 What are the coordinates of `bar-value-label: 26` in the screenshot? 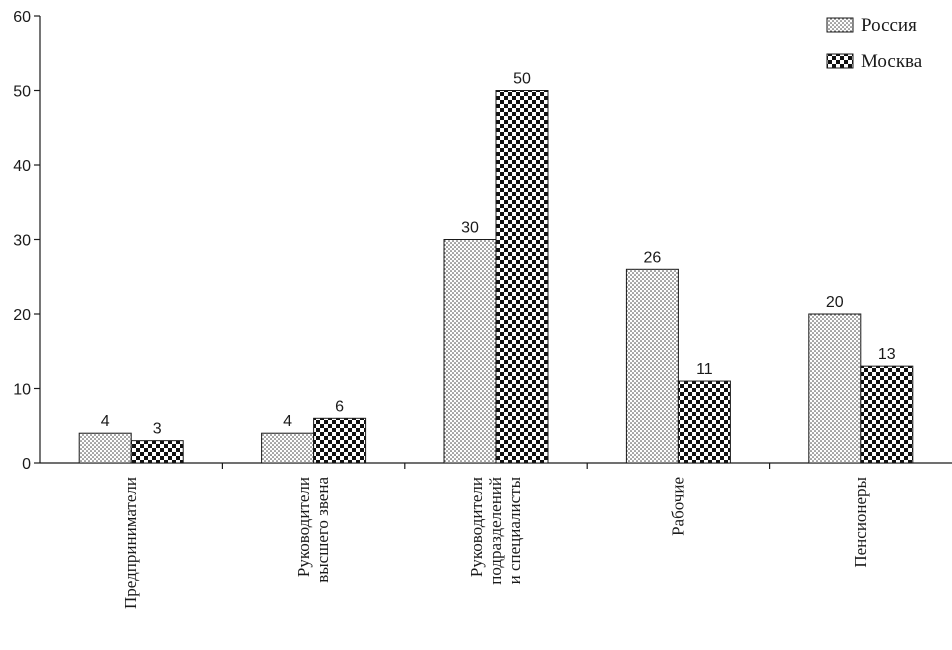 It's located at (653, 257).